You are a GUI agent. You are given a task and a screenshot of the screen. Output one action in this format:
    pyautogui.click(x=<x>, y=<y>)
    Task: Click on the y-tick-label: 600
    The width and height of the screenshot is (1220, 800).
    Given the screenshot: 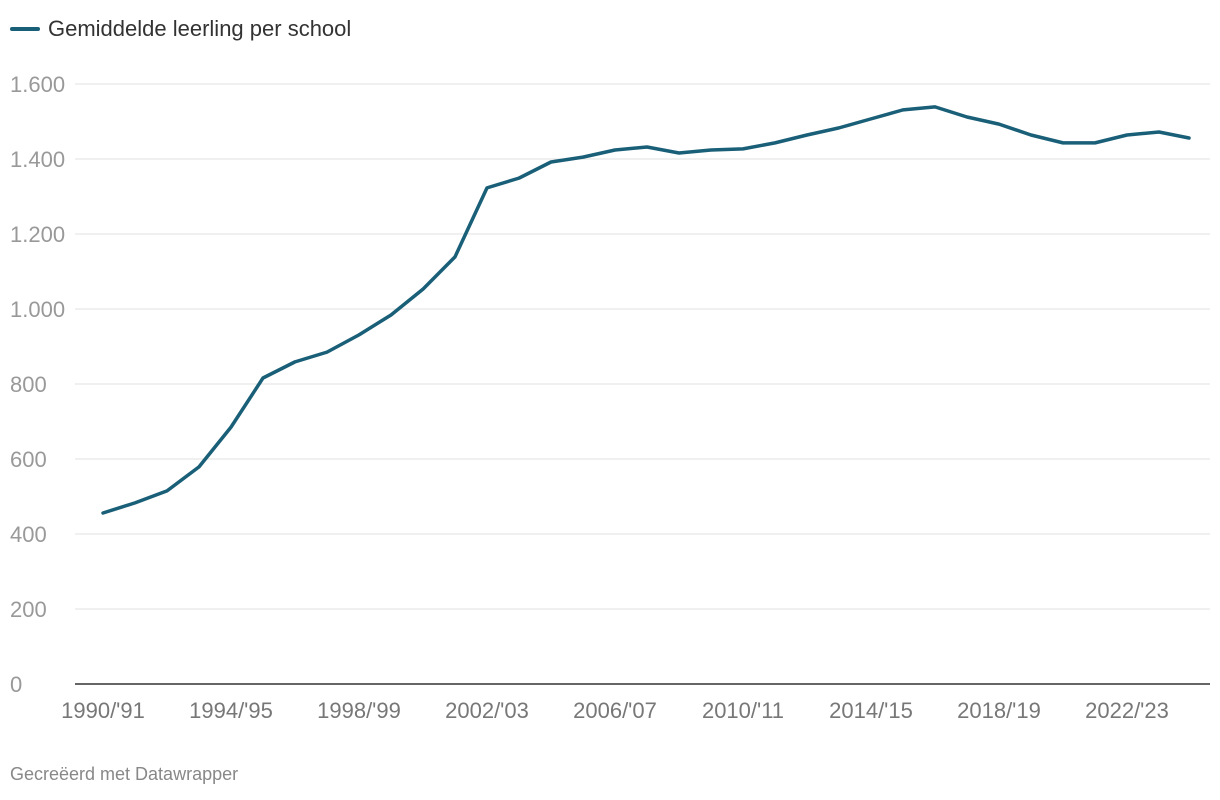 What is the action you would take?
    pyautogui.click(x=28, y=459)
    